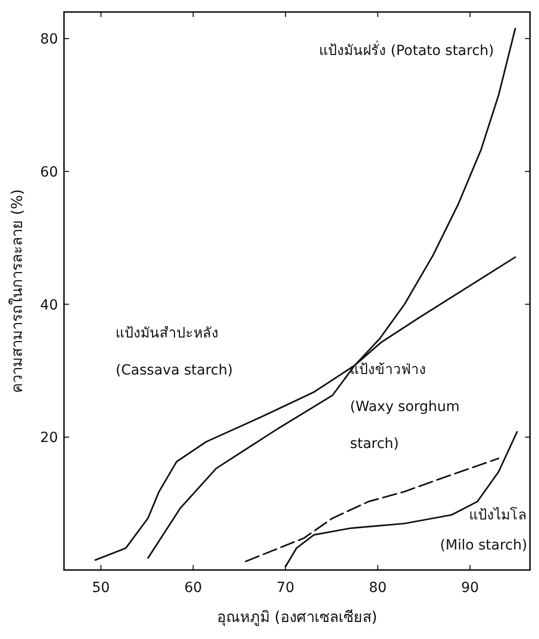  Describe the element at coordinates (285, 588) in the screenshot. I see `x-tick-label: 70` at that location.